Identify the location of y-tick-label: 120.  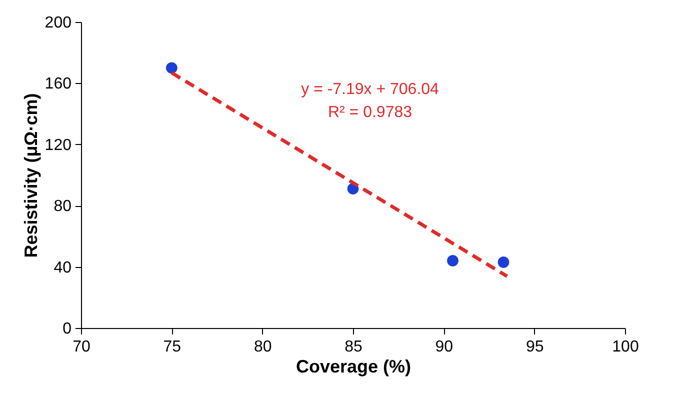
(58, 145).